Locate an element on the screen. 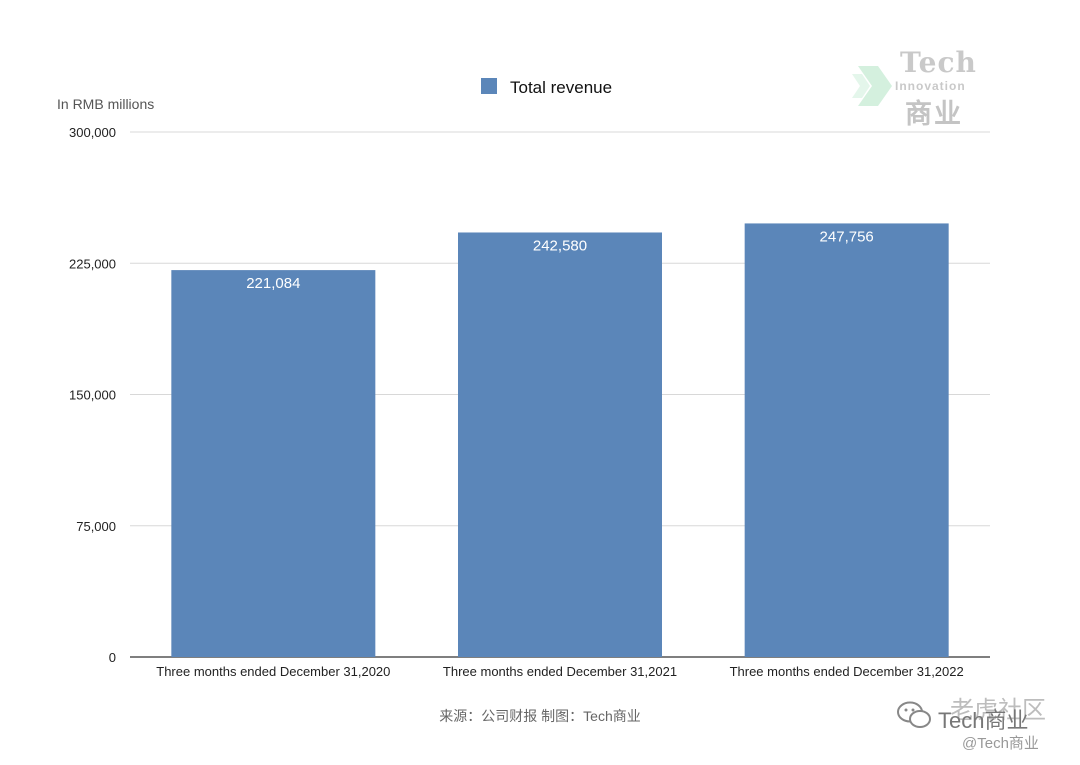 The height and width of the screenshot is (765, 1080). watermark-innovation: Innovation is located at coordinates (930, 86).